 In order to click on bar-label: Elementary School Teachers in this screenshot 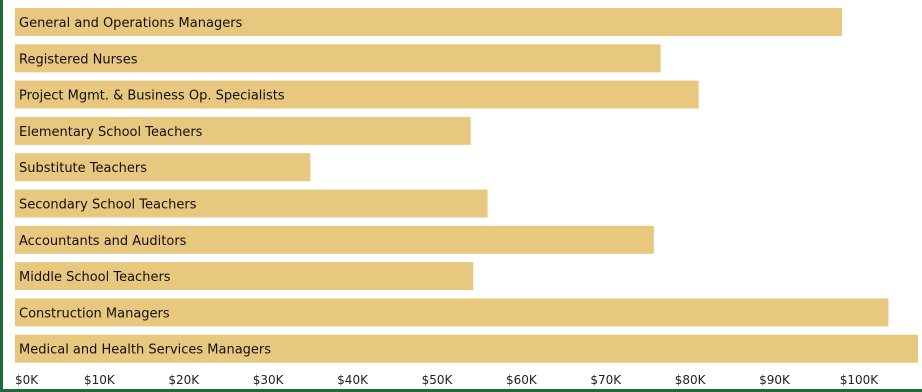, I will do `click(111, 132)`.